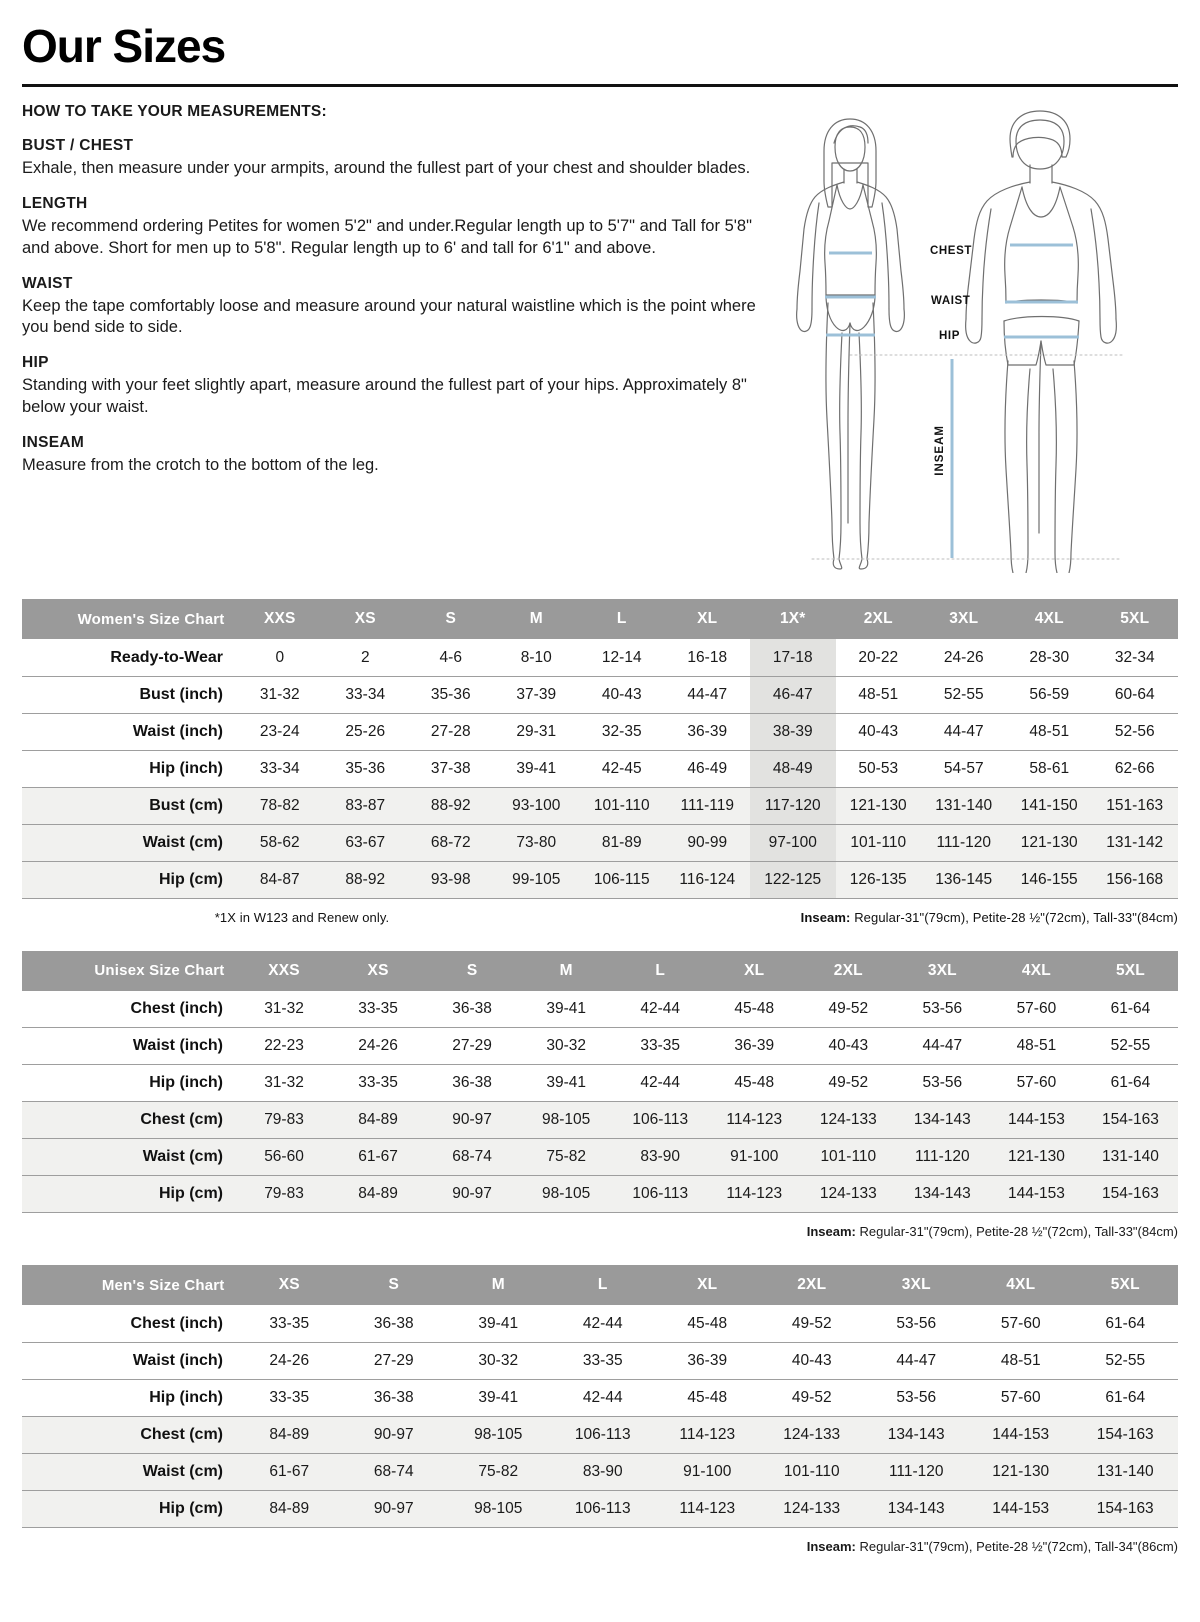 The width and height of the screenshot is (1200, 1622). What do you see at coordinates (450, 879) in the screenshot?
I see `cell: 93-98` at bounding box center [450, 879].